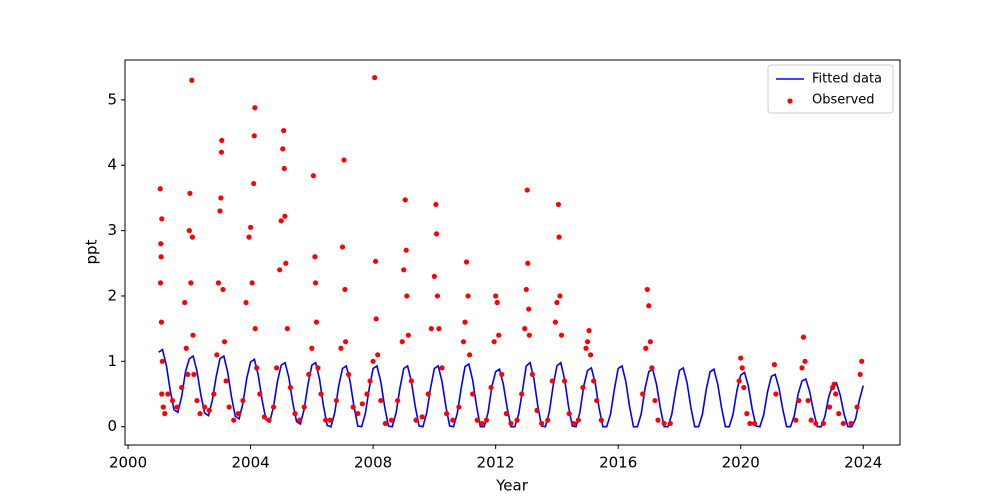 The height and width of the screenshot is (500, 1000). What do you see at coordinates (863, 463) in the screenshot?
I see `x-tick-label: 2024` at bounding box center [863, 463].